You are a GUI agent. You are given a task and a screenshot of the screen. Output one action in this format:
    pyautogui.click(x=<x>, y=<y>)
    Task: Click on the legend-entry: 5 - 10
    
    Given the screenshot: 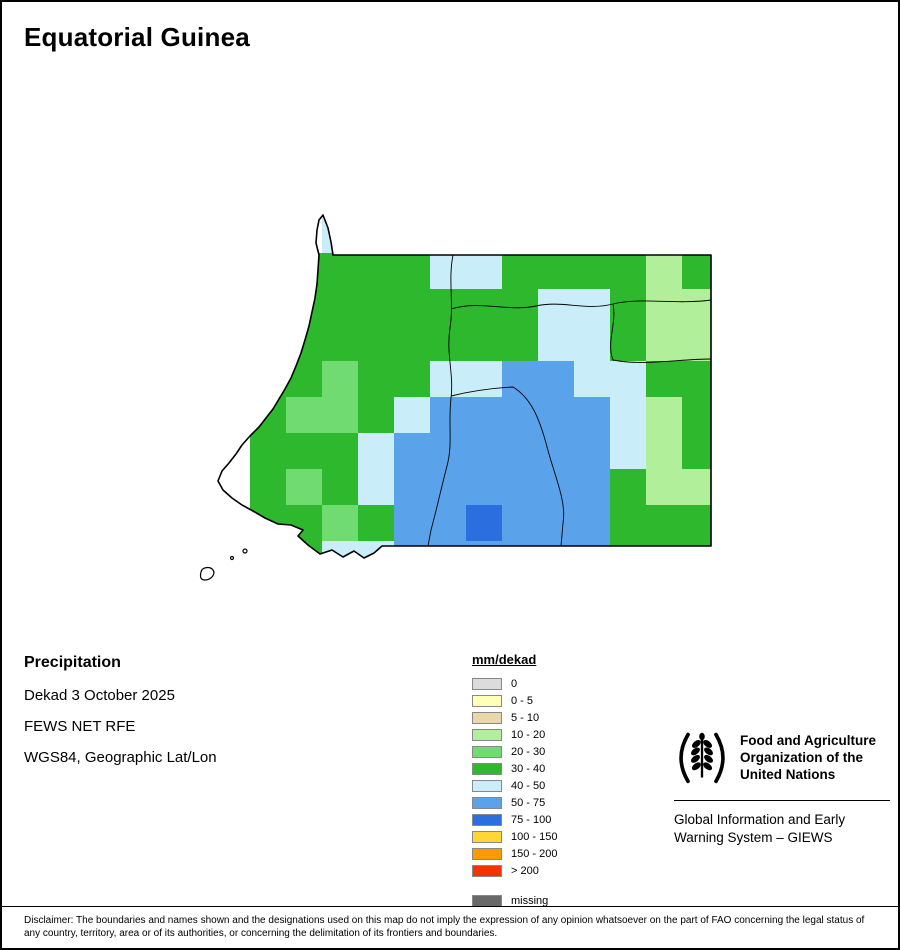 What is the action you would take?
    pyautogui.click(x=514, y=717)
    